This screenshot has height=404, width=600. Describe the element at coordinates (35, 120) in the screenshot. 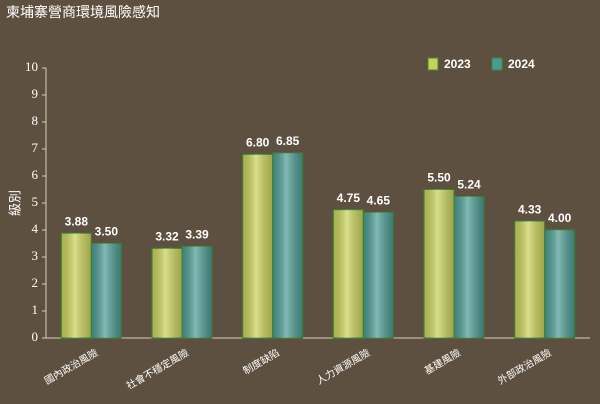

I see `y-tick-label: 8` at that location.